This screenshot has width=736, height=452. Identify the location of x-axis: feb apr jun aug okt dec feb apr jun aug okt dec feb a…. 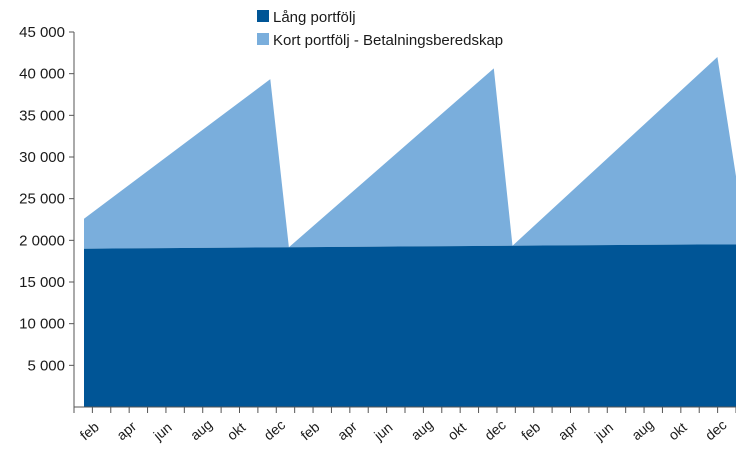
(404, 425).